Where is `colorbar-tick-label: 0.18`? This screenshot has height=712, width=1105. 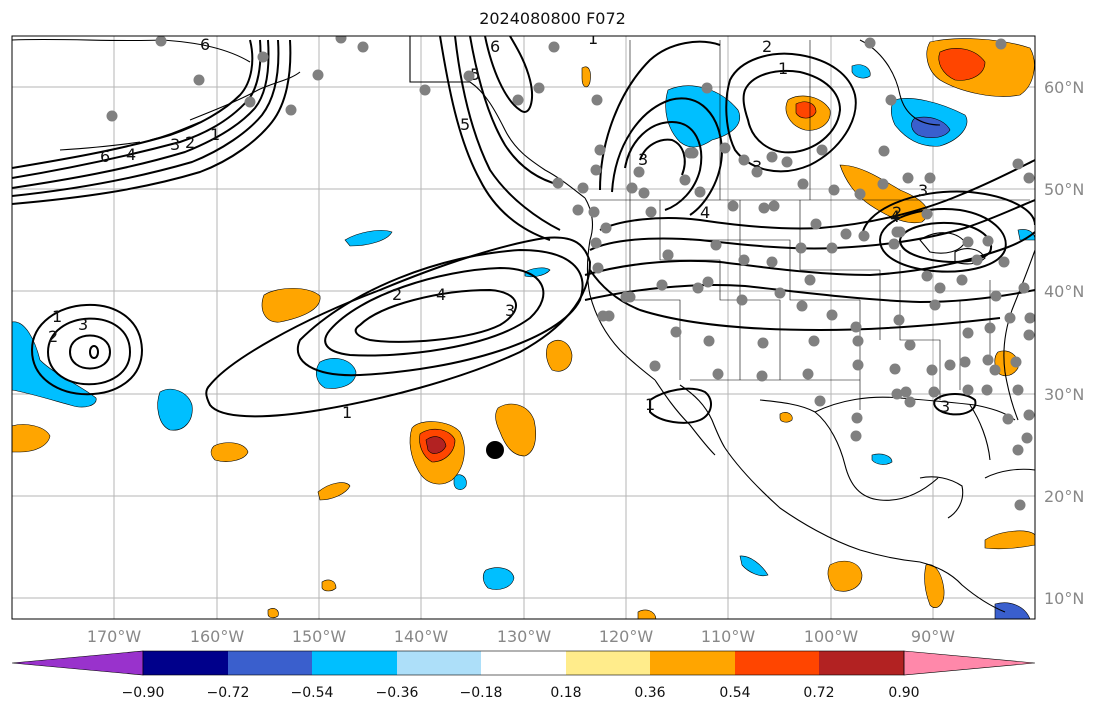 colorbar-tick-label: 0.18 is located at coordinates (565, 693).